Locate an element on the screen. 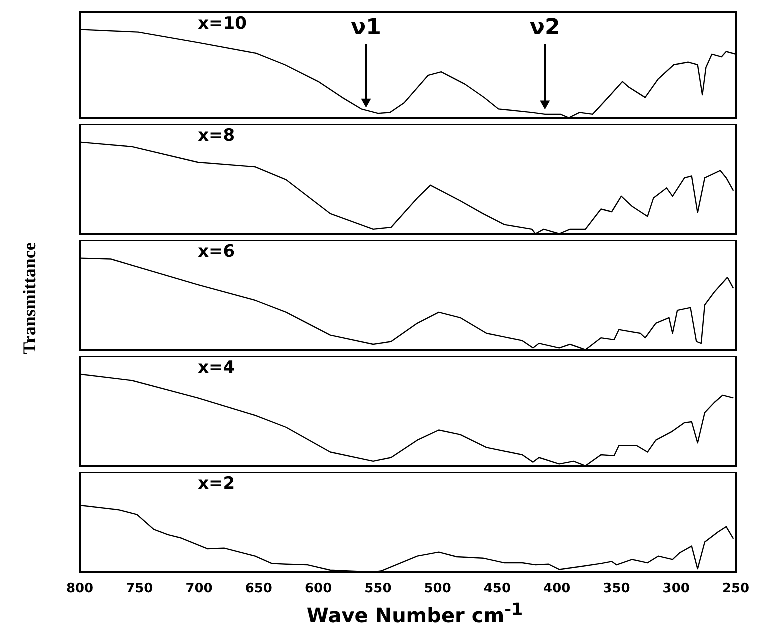 The image size is (780, 636). chart-title: x=10 is located at coordinates (223, 24).